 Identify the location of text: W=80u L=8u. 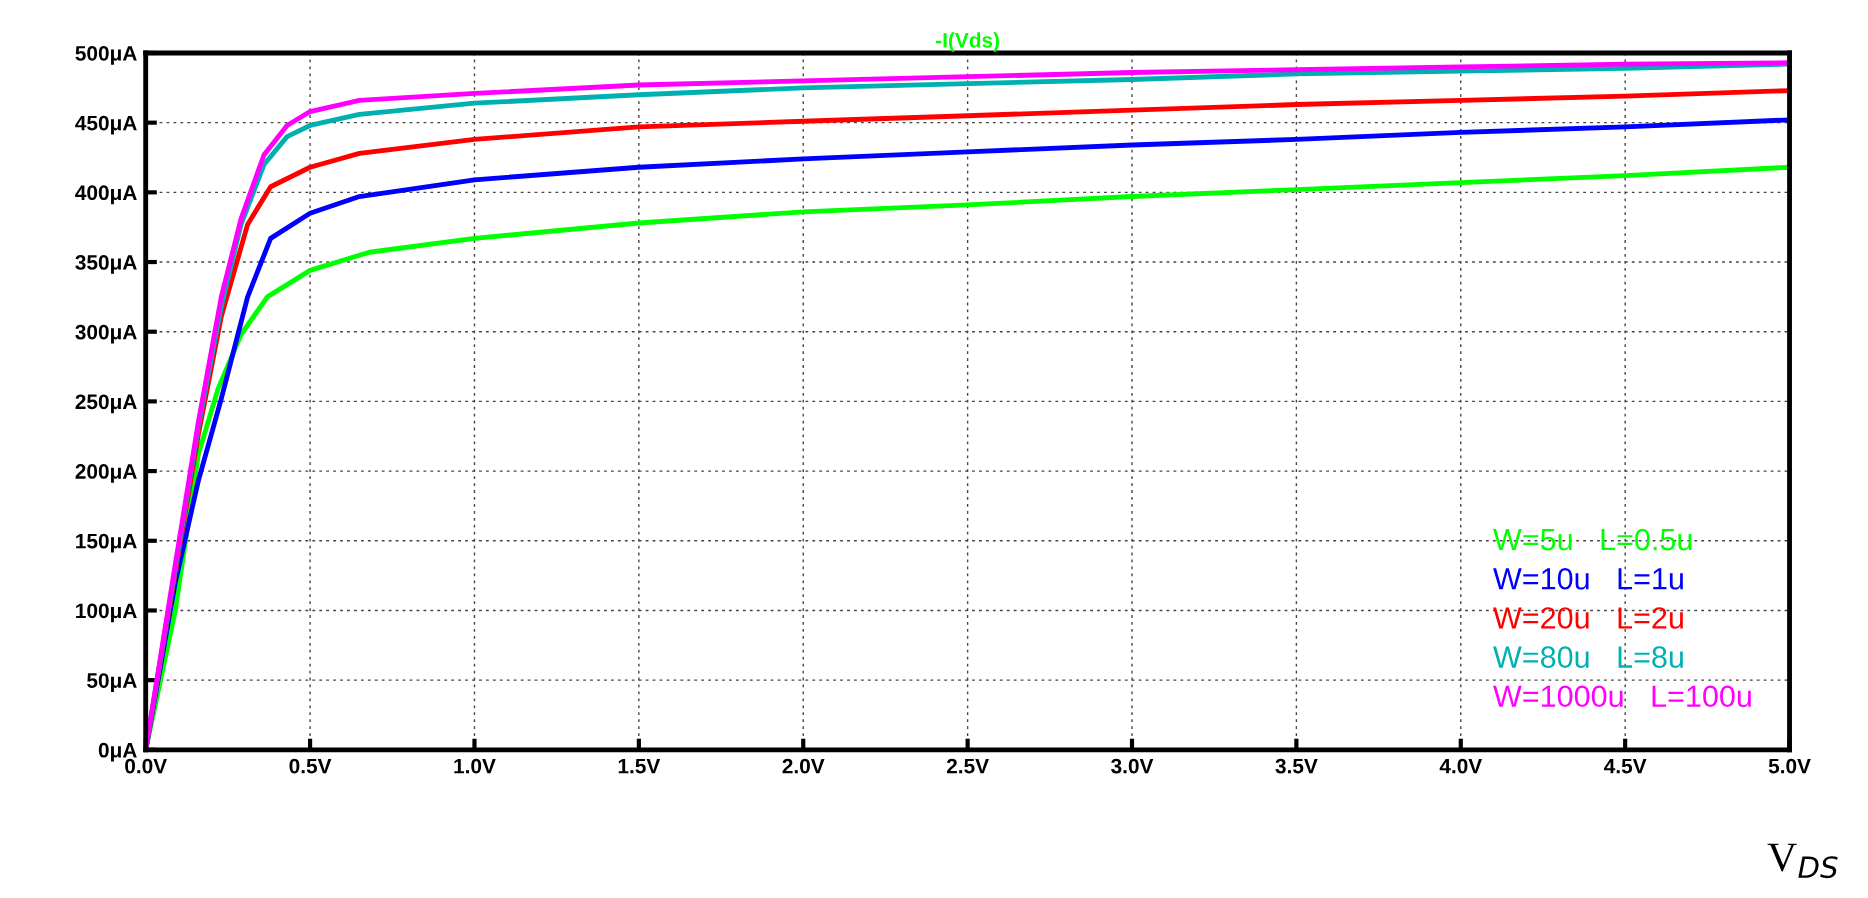
(1588, 657).